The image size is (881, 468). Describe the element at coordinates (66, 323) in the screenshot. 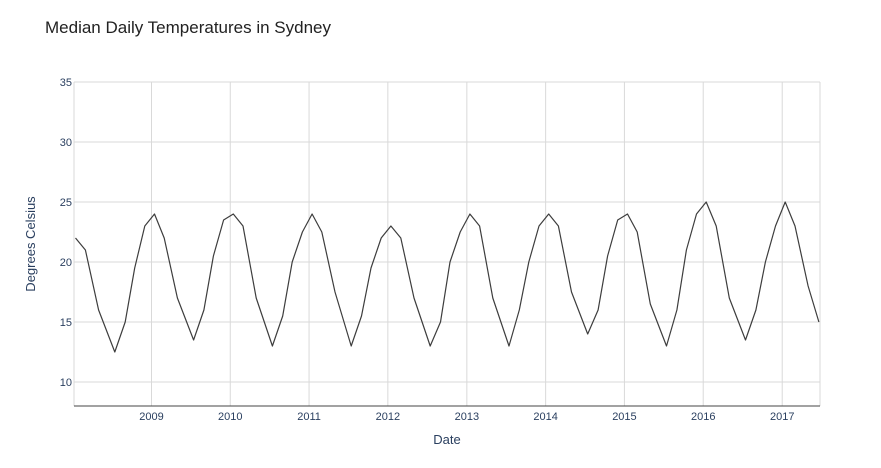

I see `y-tick-label: 15` at that location.